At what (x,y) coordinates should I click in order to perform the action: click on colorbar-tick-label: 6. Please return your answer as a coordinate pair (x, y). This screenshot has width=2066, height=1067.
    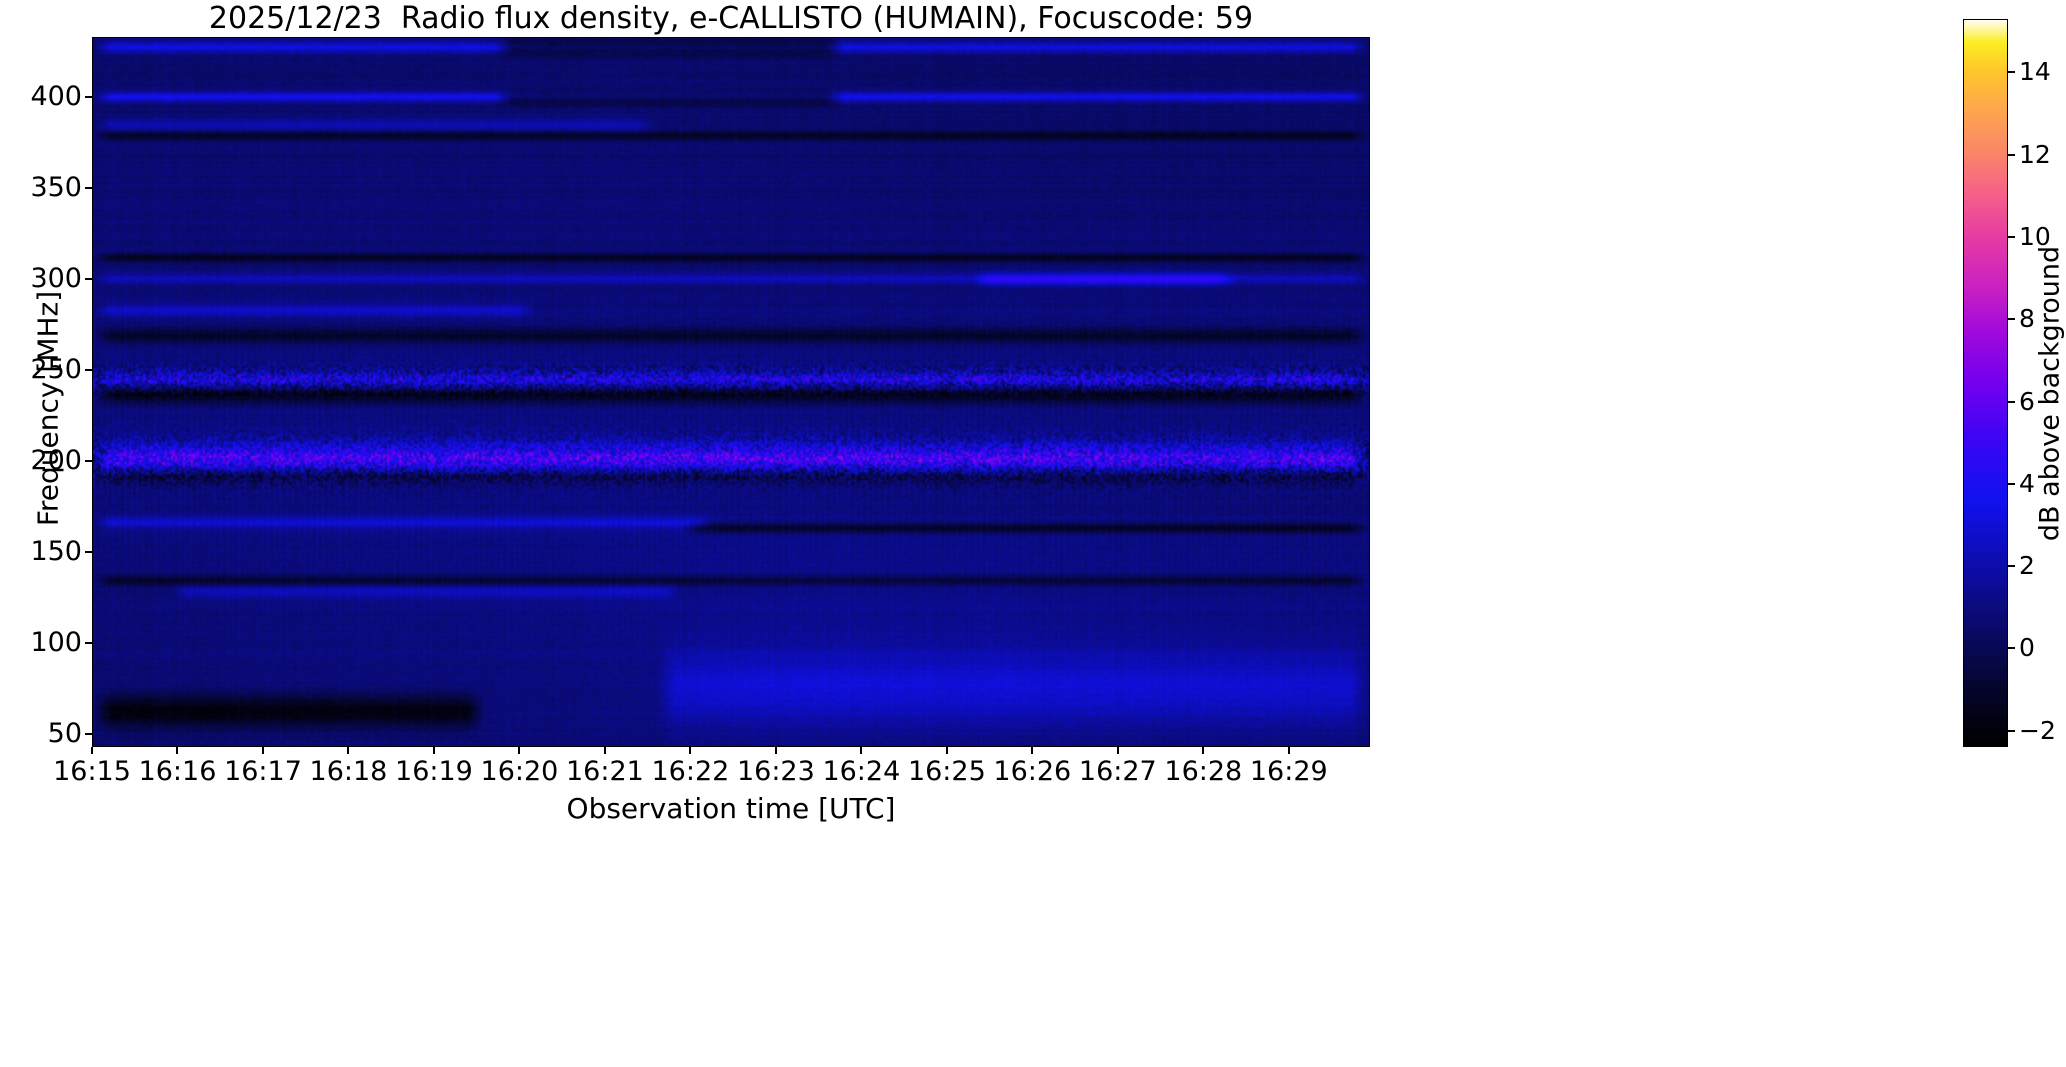
    Looking at the image, I should click on (2027, 401).